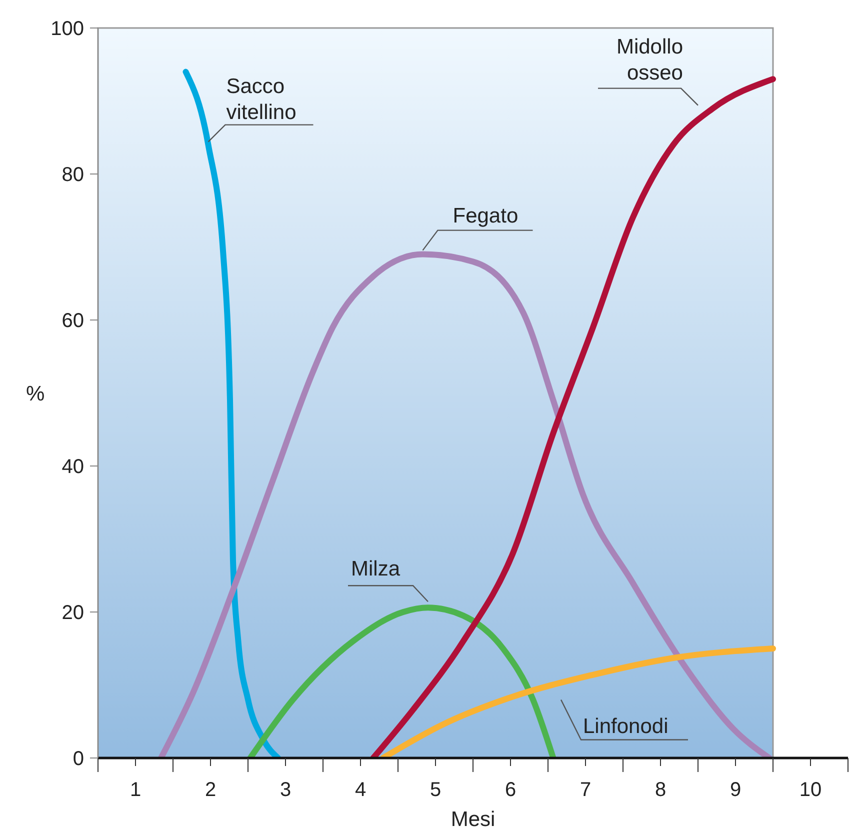 The height and width of the screenshot is (838, 858). Describe the element at coordinates (586, 790) in the screenshot. I see `x-tick-label: 7` at that location.